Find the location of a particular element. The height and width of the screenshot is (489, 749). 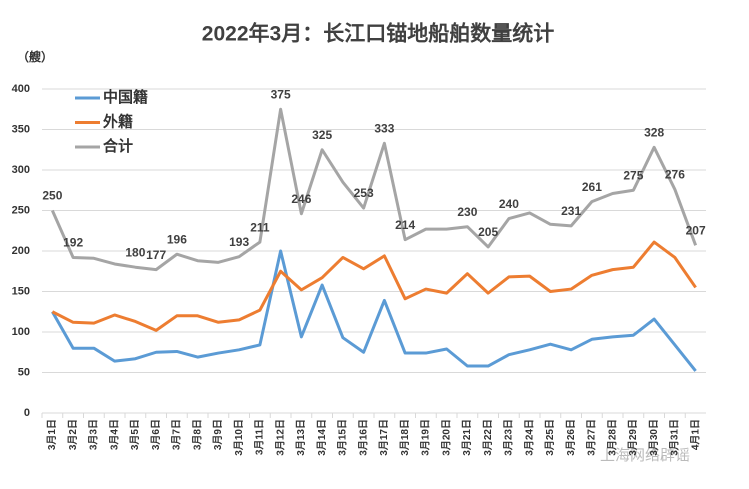

x-tick-label: 3月4日 is located at coordinates (114, 434).